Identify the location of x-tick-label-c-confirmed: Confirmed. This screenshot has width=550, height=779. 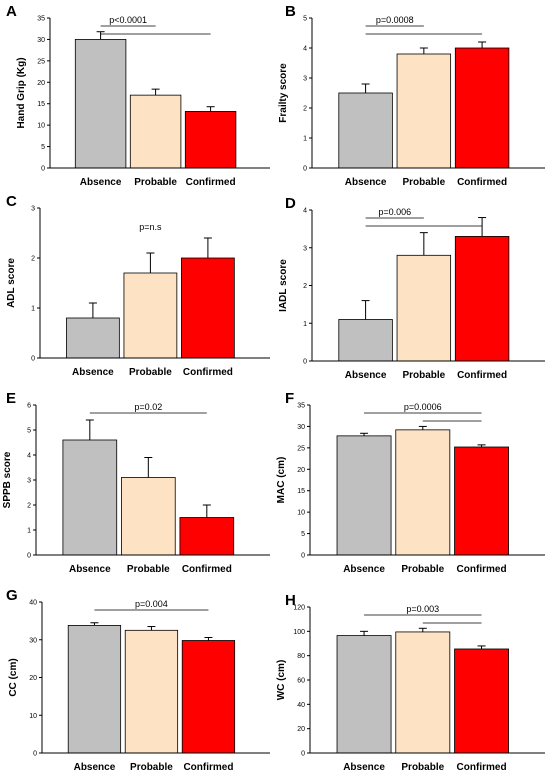
(208, 372).